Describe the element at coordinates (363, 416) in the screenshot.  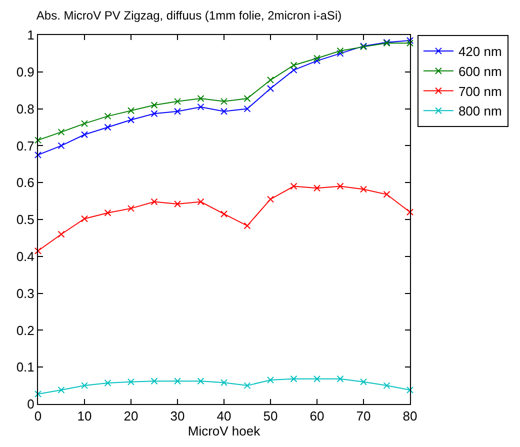
I see `x-tick-label: 70` at that location.